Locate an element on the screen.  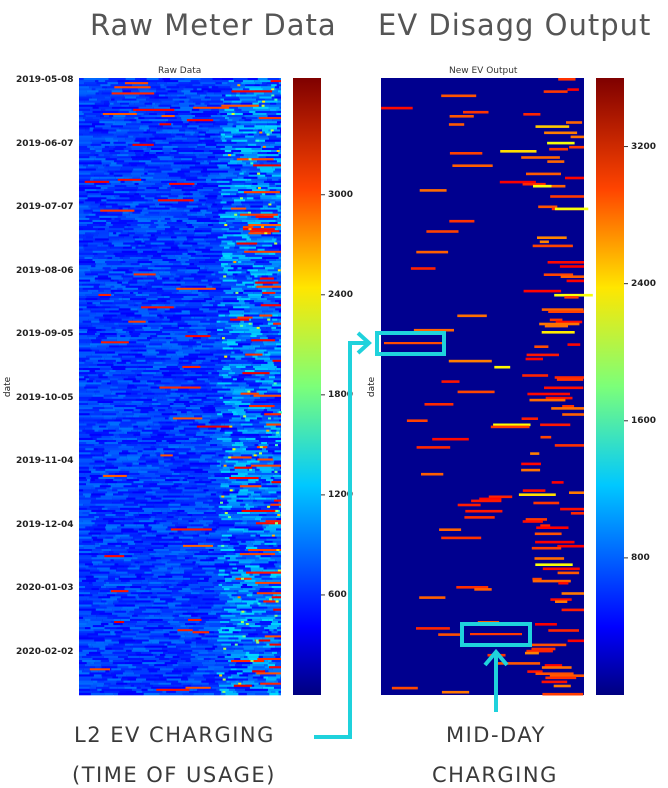
colorbar-tick-1600: 1600 is located at coordinates (644, 420).